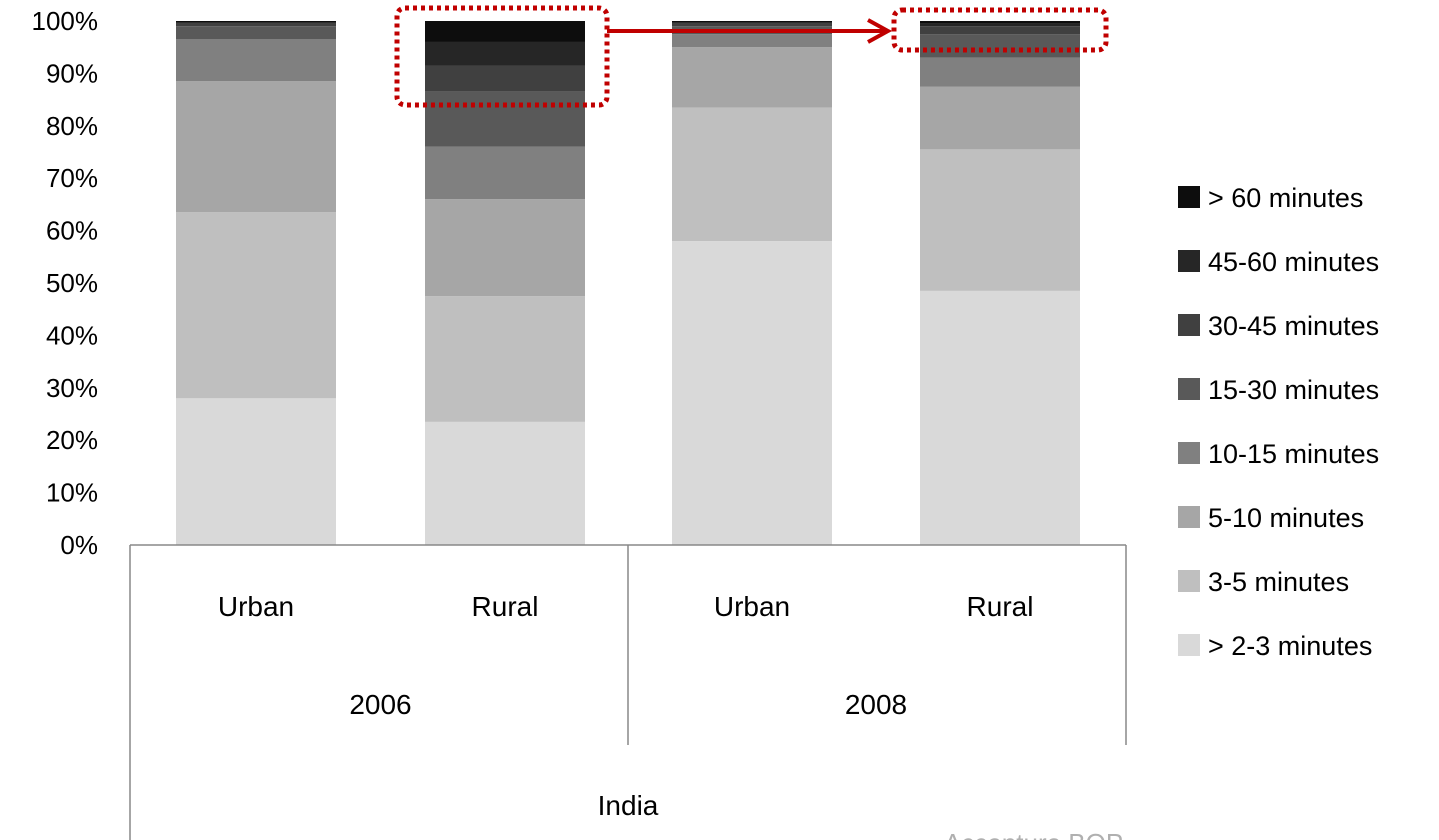 The height and width of the screenshot is (840, 1439). Describe the element at coordinates (1290, 646) in the screenshot. I see `legend-label: > 2-3 minutes` at that location.